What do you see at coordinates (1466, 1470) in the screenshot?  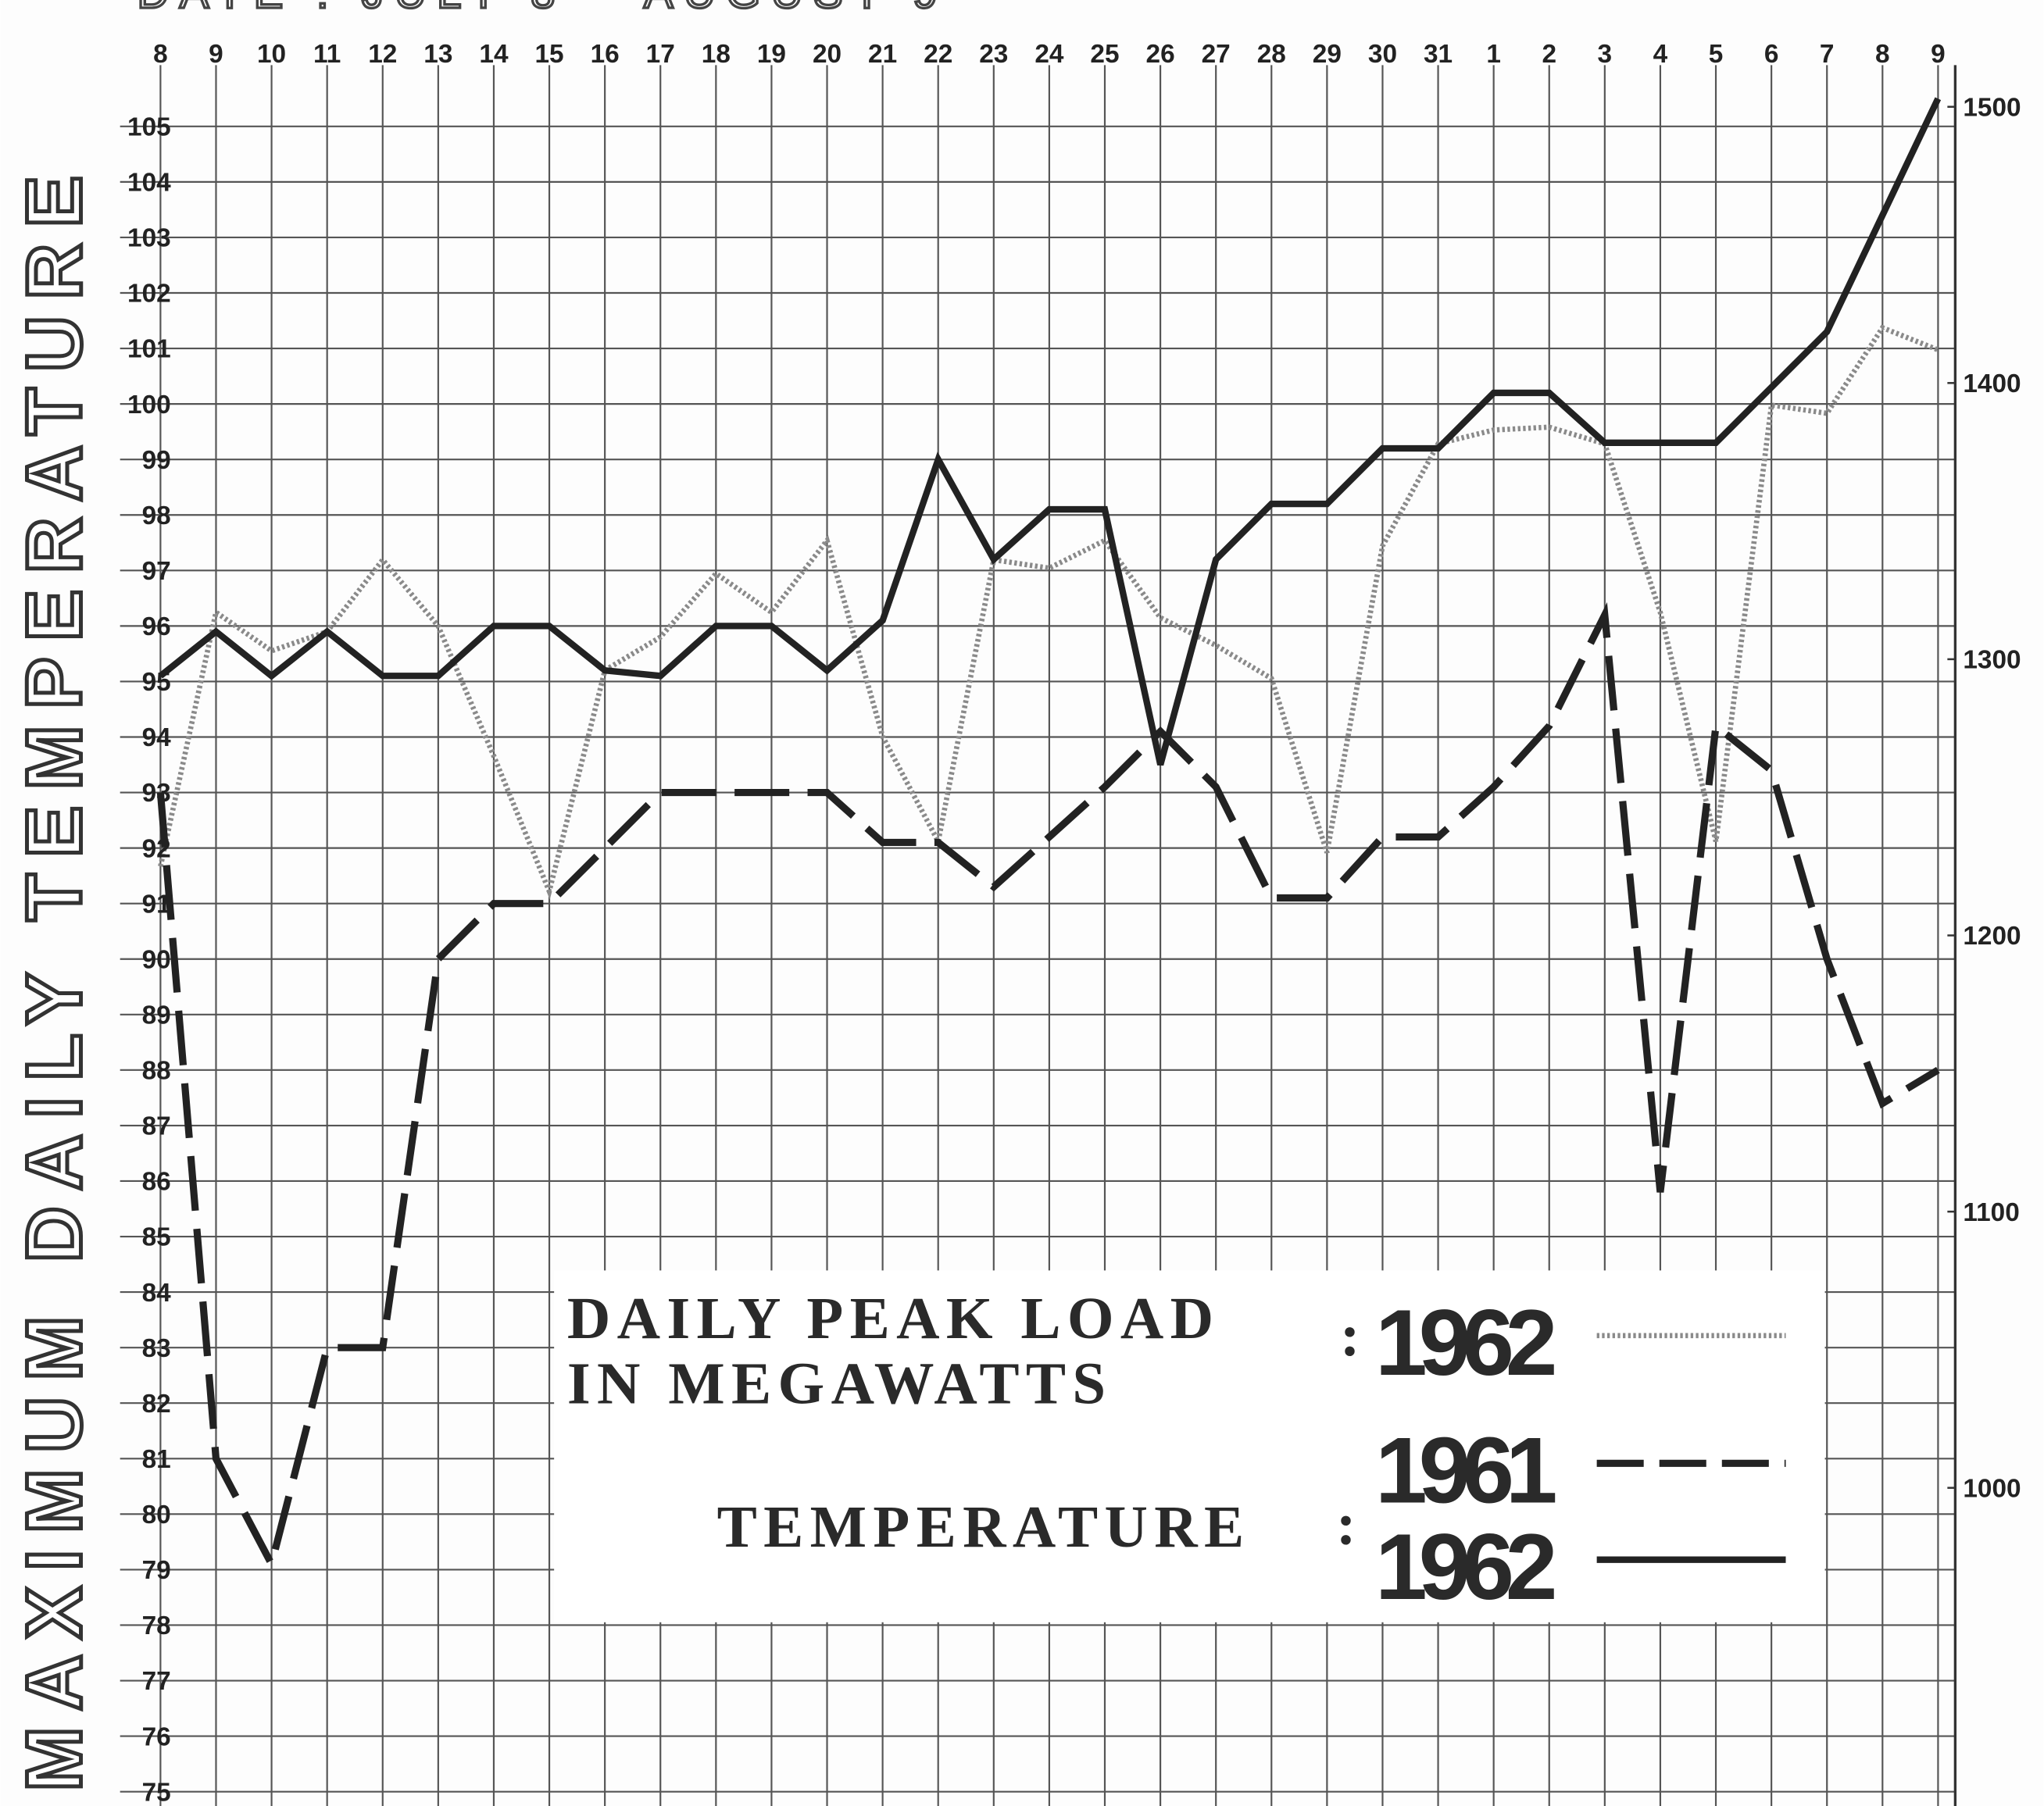 I see `legend-label: 1961` at bounding box center [1466, 1470].